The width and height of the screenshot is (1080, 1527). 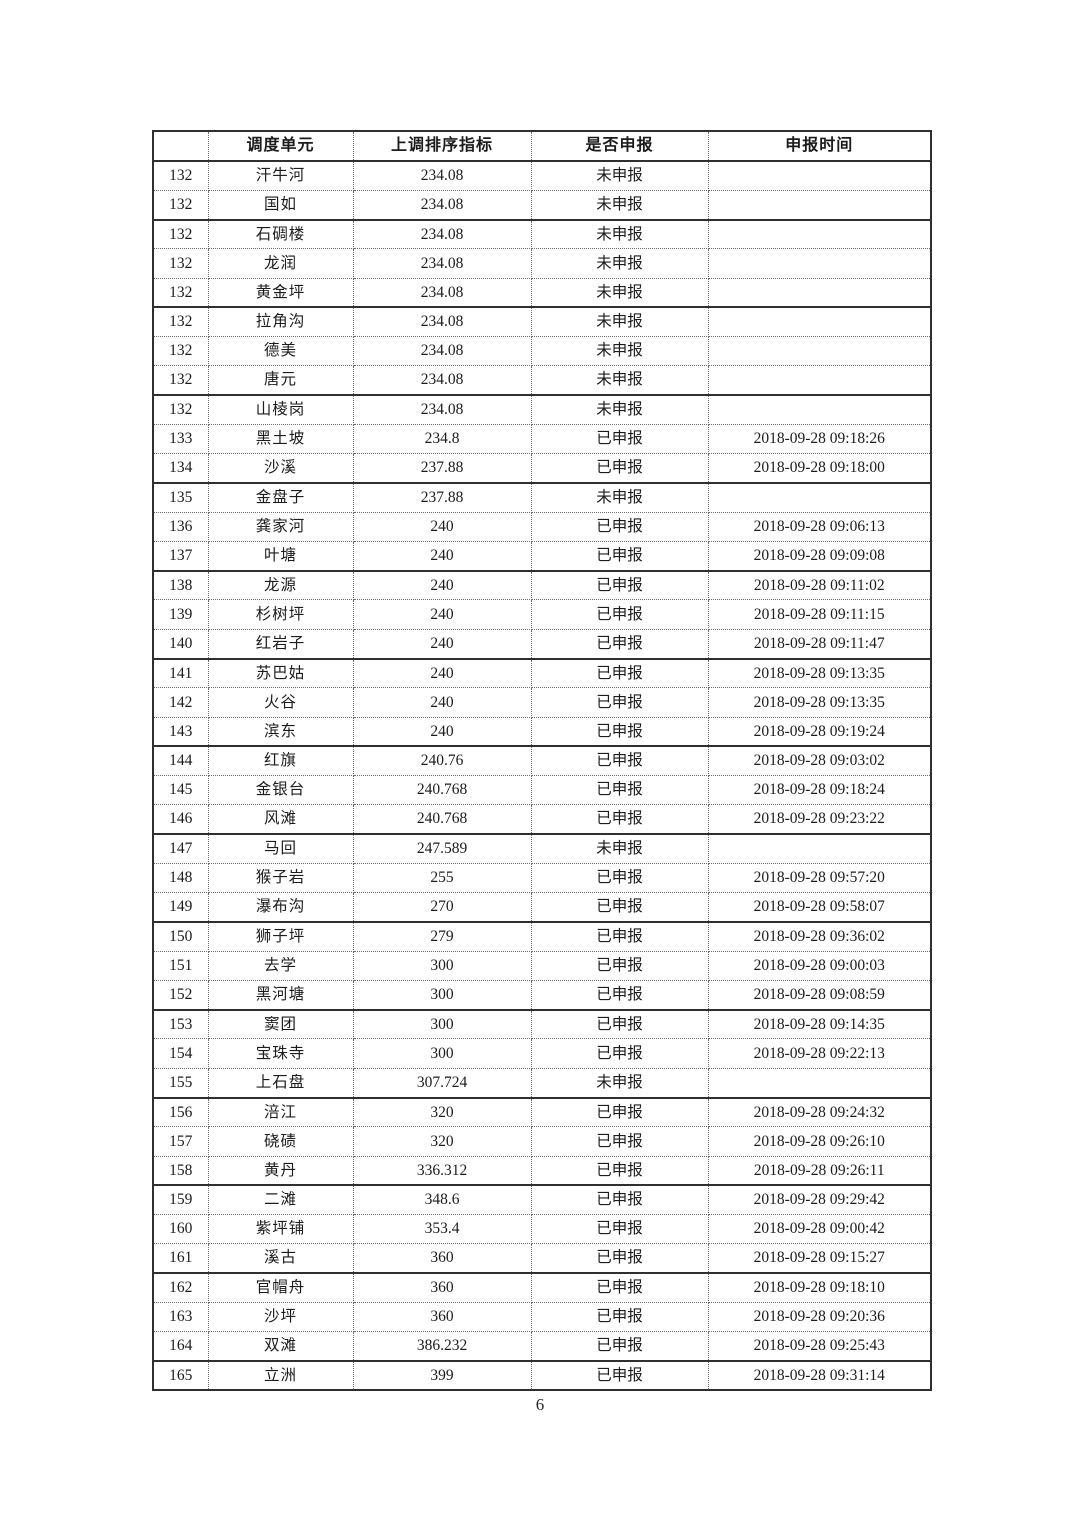 I want to click on cell-indicator: 386.232, so click(x=442, y=1346).